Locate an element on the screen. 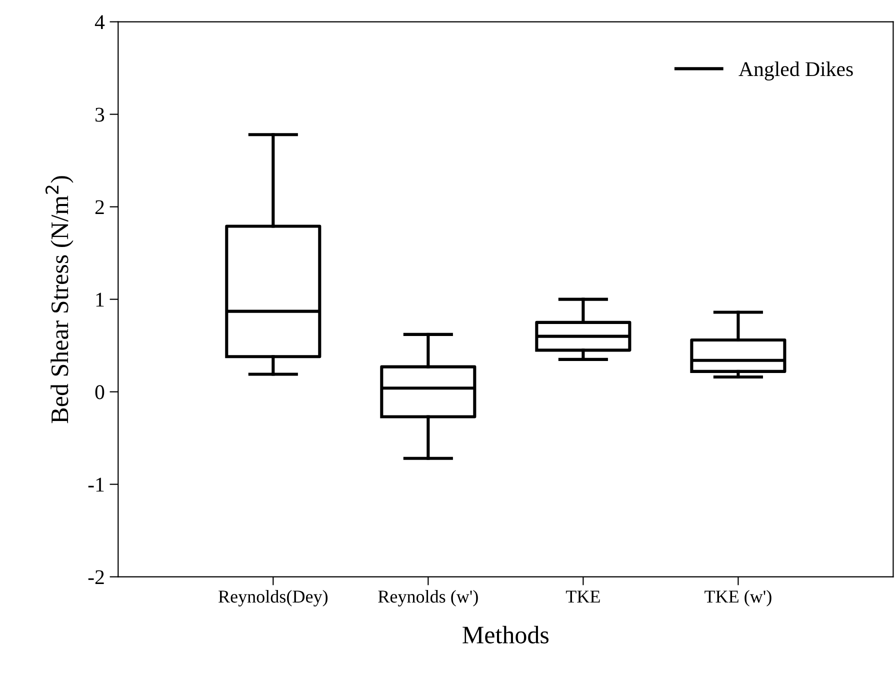 This screenshot has width=895, height=681. y-tick-label: -1 is located at coordinates (96, 485).